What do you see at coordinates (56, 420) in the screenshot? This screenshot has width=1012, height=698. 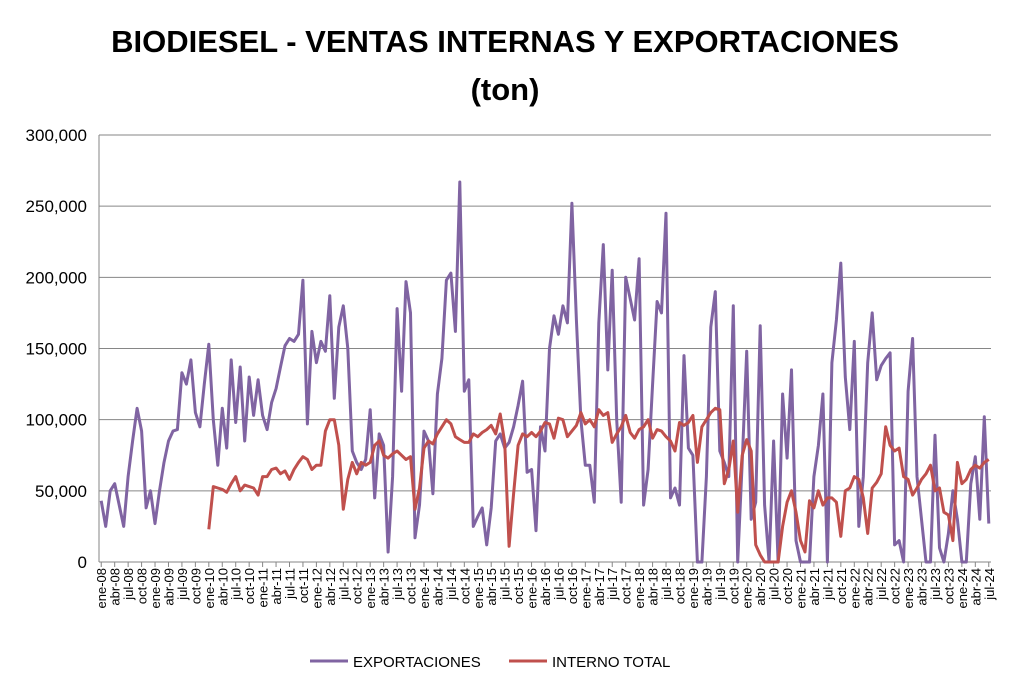 I see `y-tick-label: 100,000` at bounding box center [56, 420].